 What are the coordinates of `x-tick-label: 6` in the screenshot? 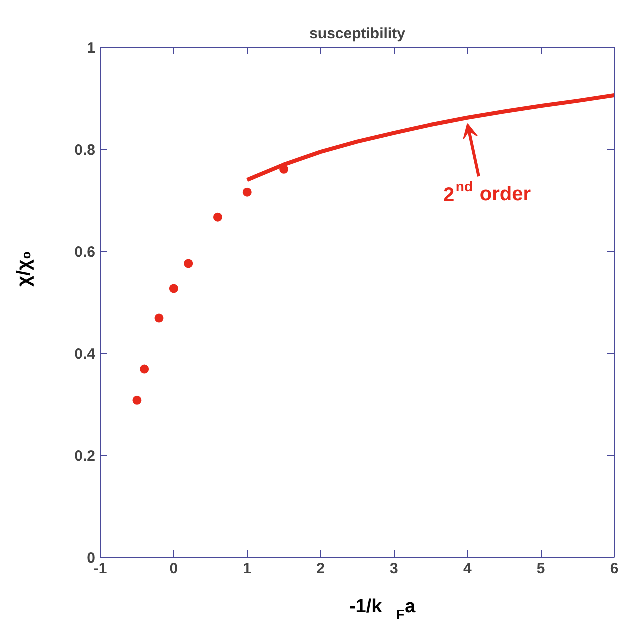 It's located at (614, 569).